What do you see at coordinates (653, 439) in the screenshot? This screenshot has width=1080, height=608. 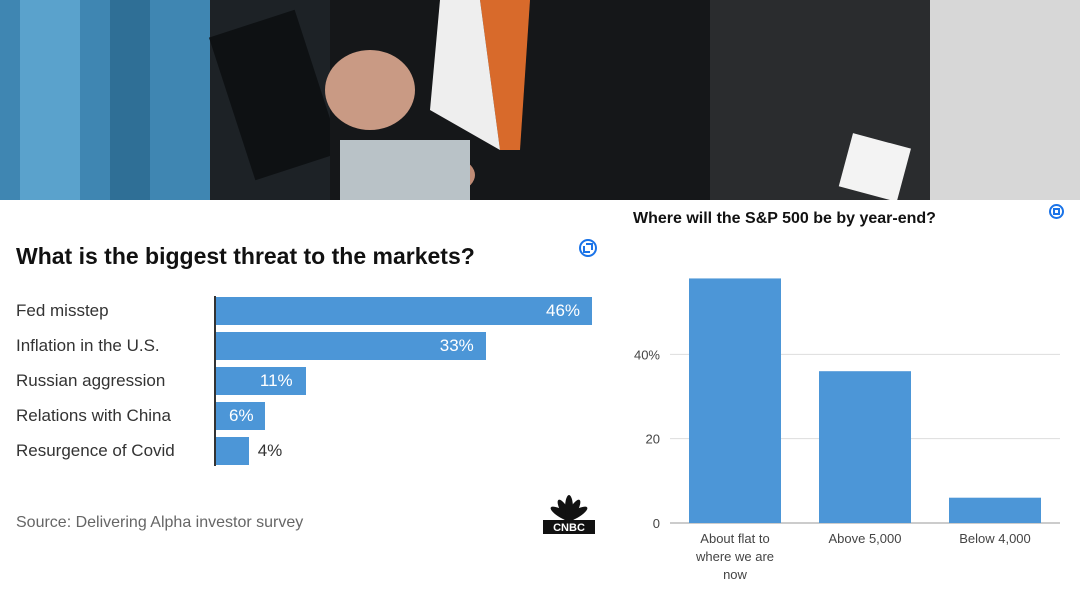 I see `y-tick-label: 20` at bounding box center [653, 439].